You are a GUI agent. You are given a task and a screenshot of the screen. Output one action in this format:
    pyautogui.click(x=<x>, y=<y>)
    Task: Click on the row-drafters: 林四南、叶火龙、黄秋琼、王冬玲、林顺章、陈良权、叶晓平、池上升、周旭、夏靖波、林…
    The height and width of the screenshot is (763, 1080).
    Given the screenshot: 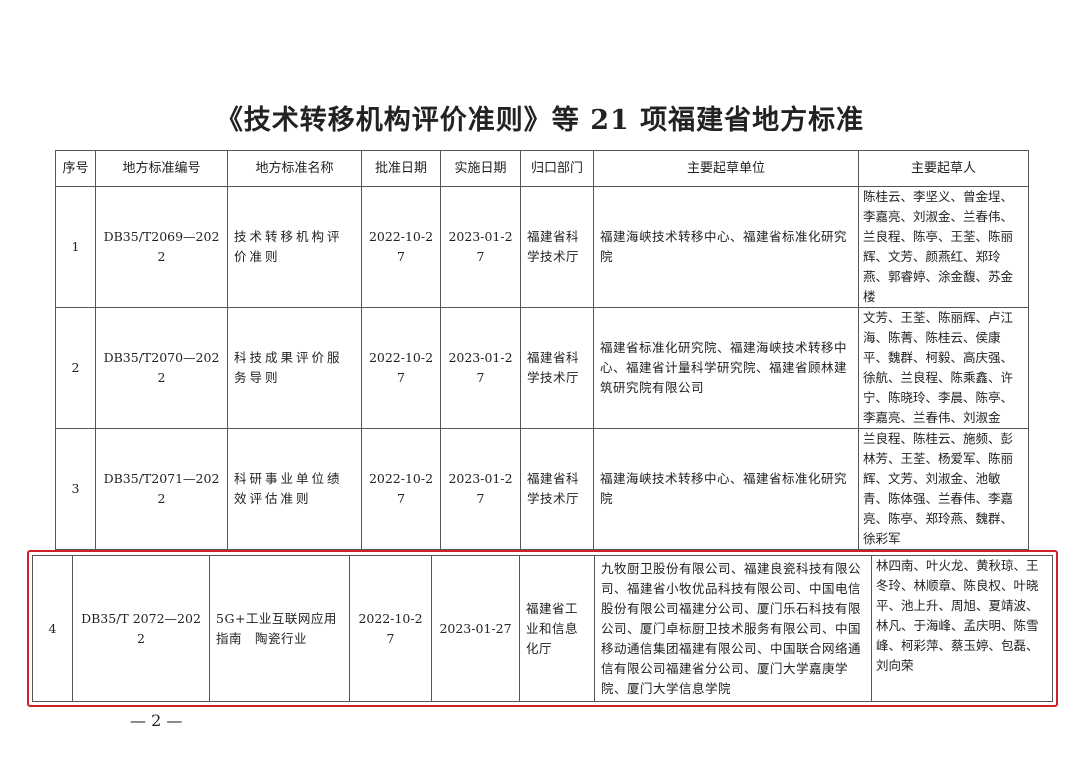 What is the action you would take?
    pyautogui.click(x=962, y=628)
    